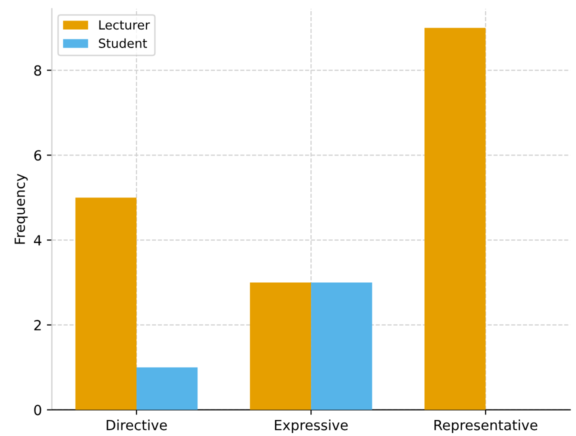 The height and width of the screenshot is (436, 576). I want to click on legend-label: Student, so click(122, 43).